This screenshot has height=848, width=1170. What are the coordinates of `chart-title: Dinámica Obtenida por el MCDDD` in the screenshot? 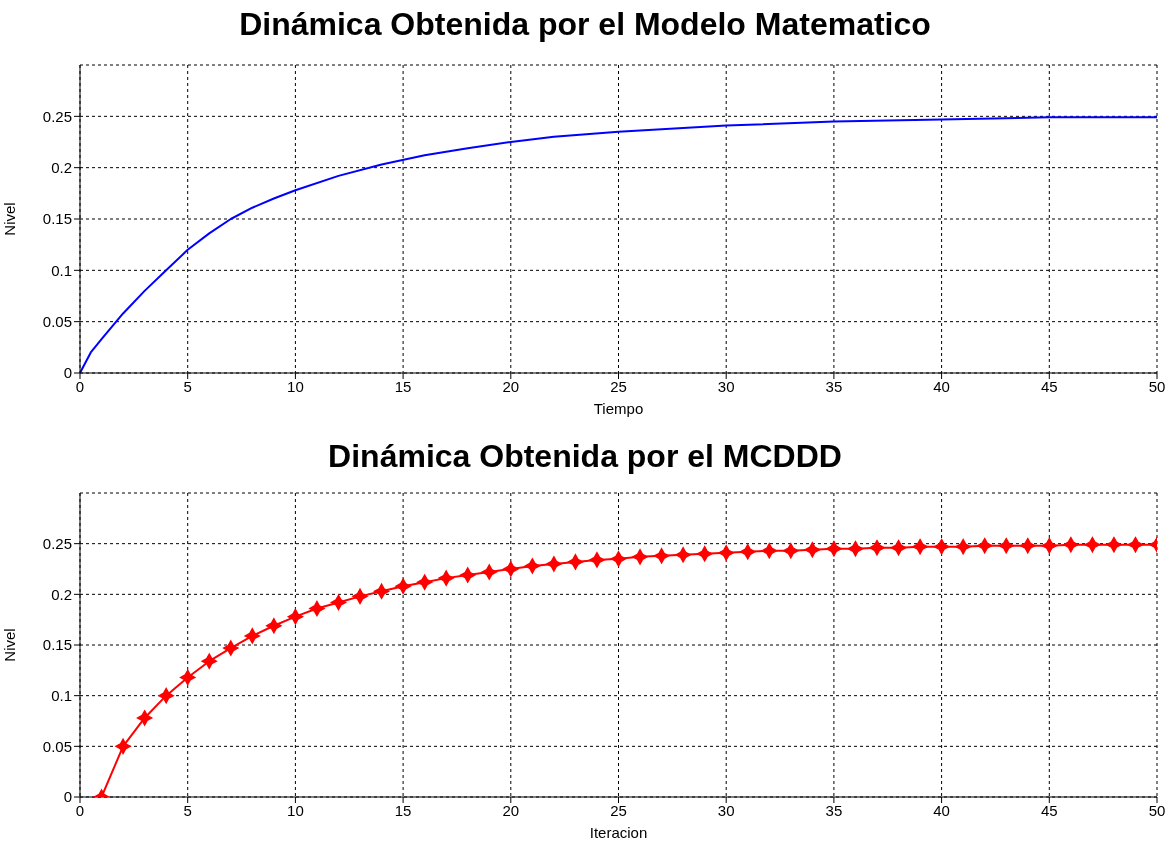 It's located at (585, 456).